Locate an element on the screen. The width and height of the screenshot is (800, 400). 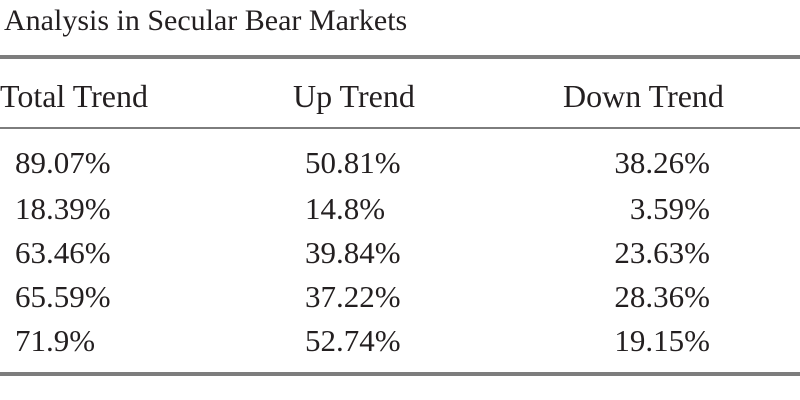
header-rule is located at coordinates (400, 128).